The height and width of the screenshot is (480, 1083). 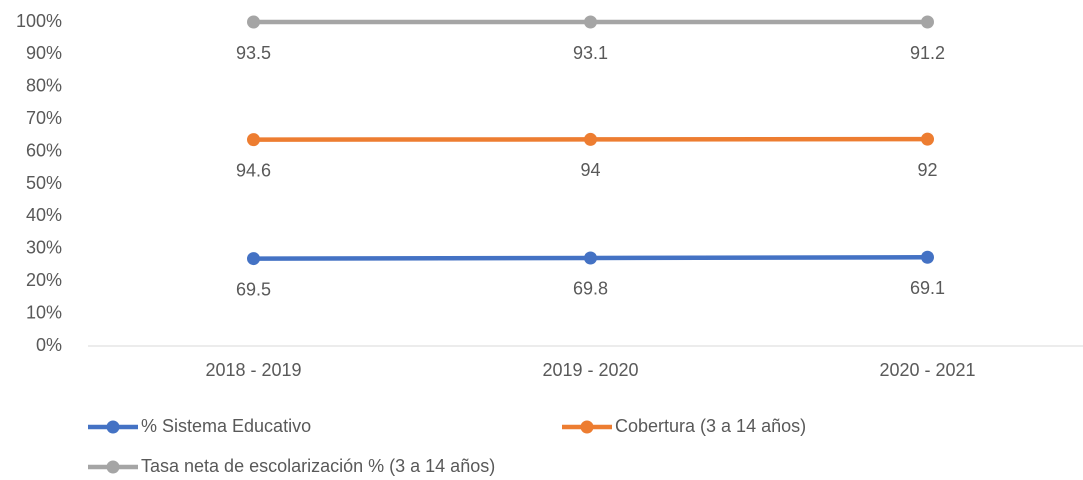 I want to click on data-label: 93.1, so click(x=590, y=53).